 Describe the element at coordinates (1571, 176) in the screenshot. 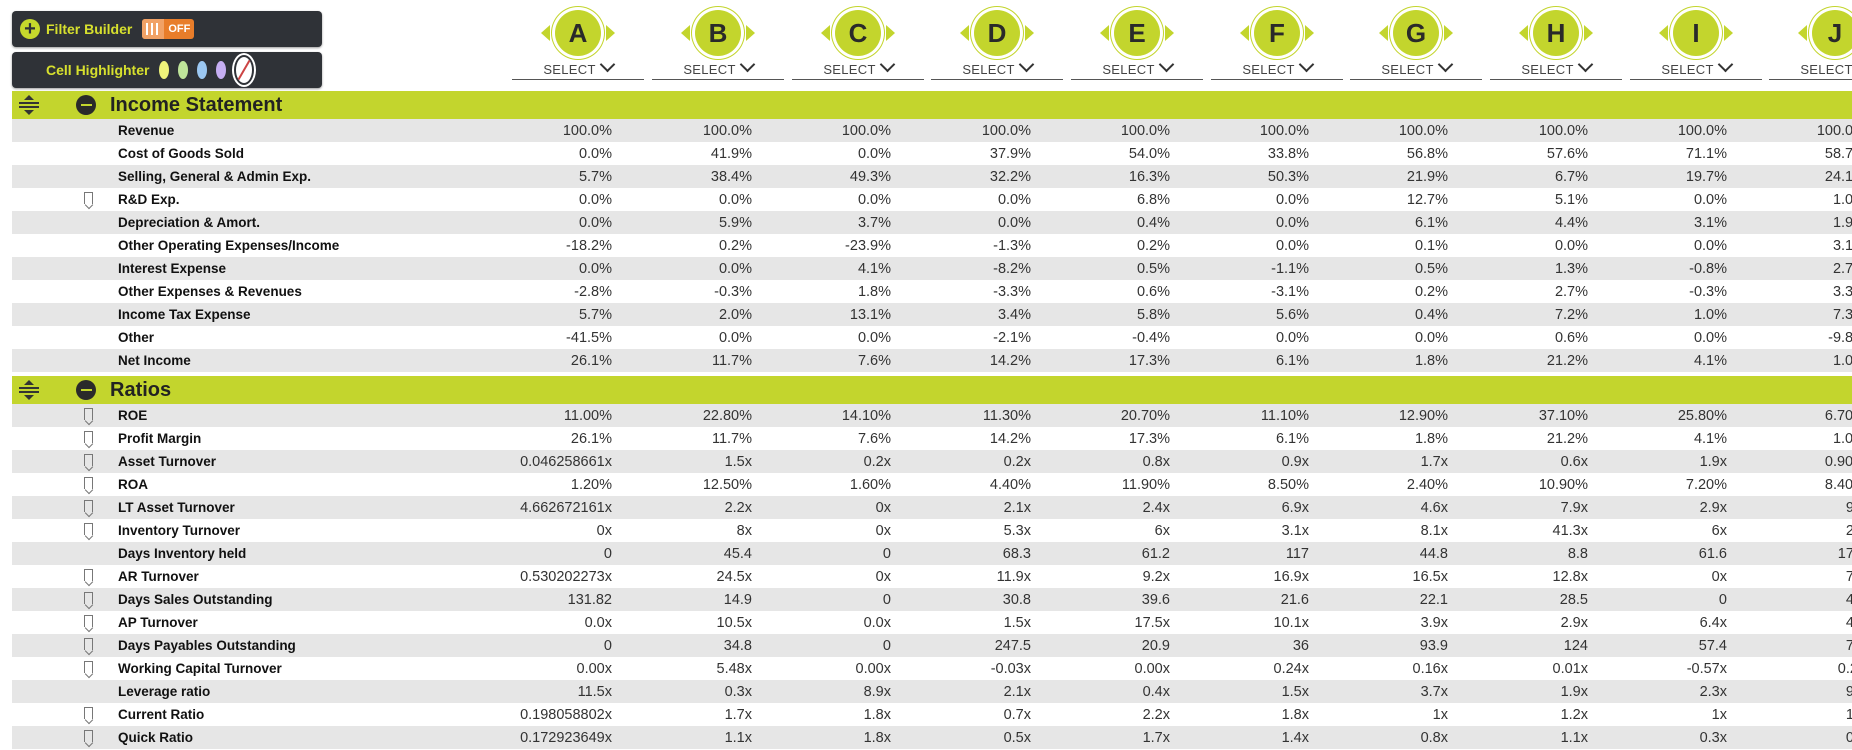

I see `table-cell: 6.7%` at that location.